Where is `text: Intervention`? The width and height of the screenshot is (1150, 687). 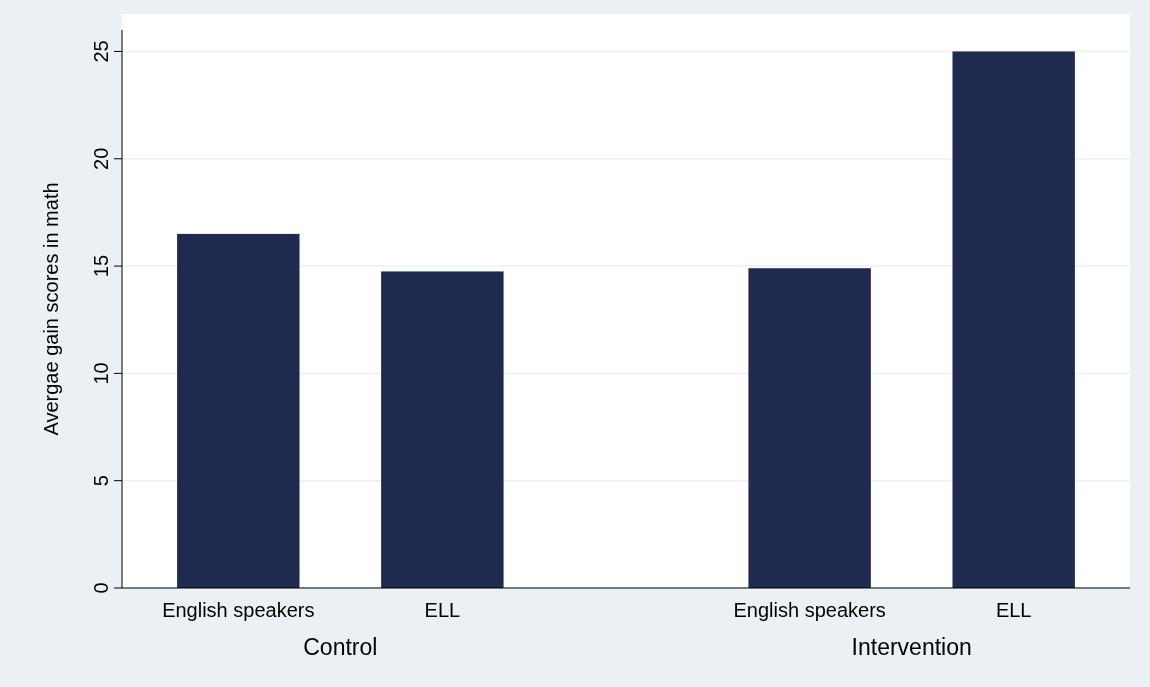
text: Intervention is located at coordinates (911, 647).